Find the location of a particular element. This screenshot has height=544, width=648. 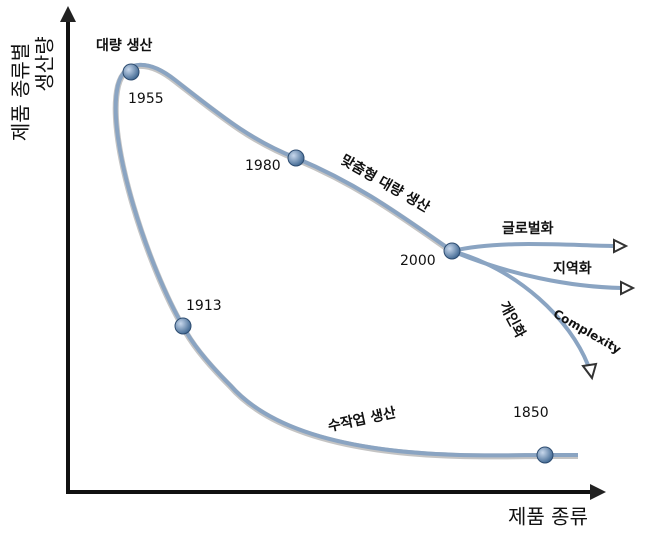

branch-regional is located at coordinates (537, 269).